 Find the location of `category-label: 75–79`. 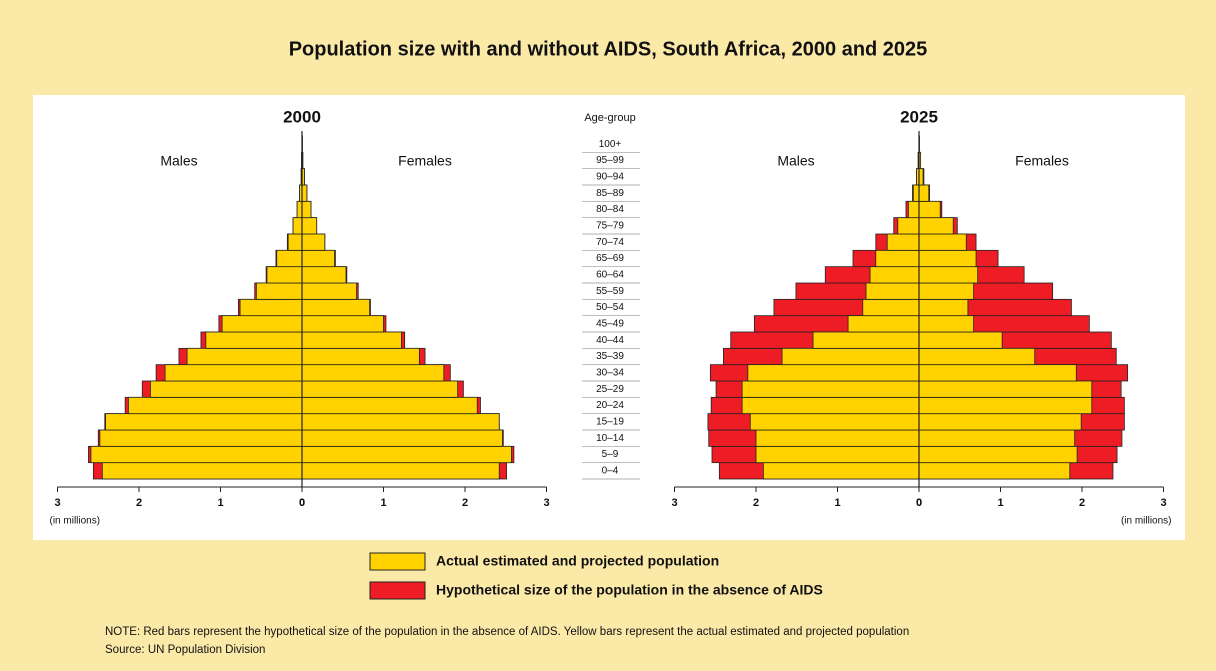

category-label: 75–79 is located at coordinates (610, 225).